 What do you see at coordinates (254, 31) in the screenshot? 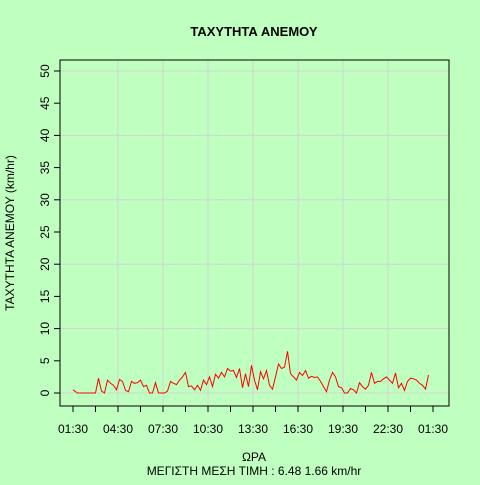
I see `chart-title: ΤΑΧΥΤΗΤΑ ΑΝΕΜΟΥ` at bounding box center [254, 31].